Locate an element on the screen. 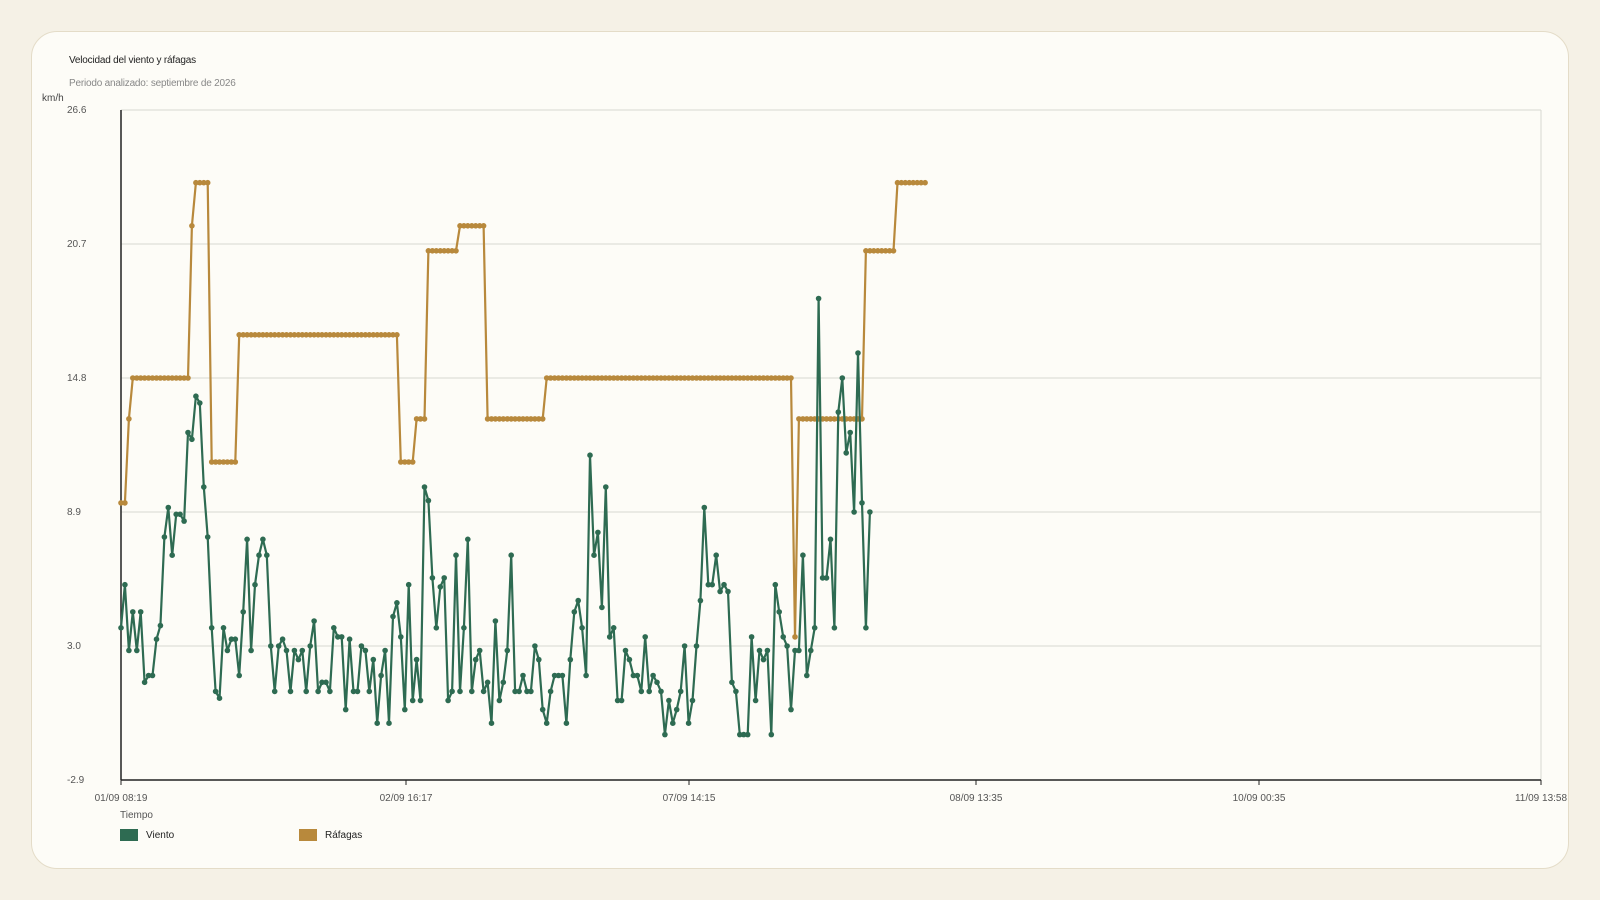 The height and width of the screenshot is (900, 1600). legend-item-viento: Viento is located at coordinates (147, 835).